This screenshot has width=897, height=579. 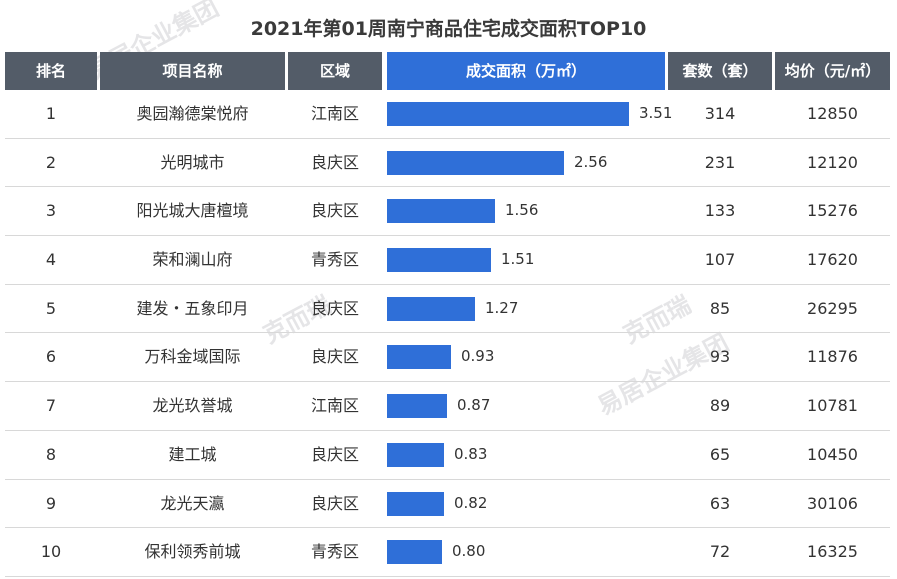 I want to click on rank-cell: 9, so click(x=51, y=503).